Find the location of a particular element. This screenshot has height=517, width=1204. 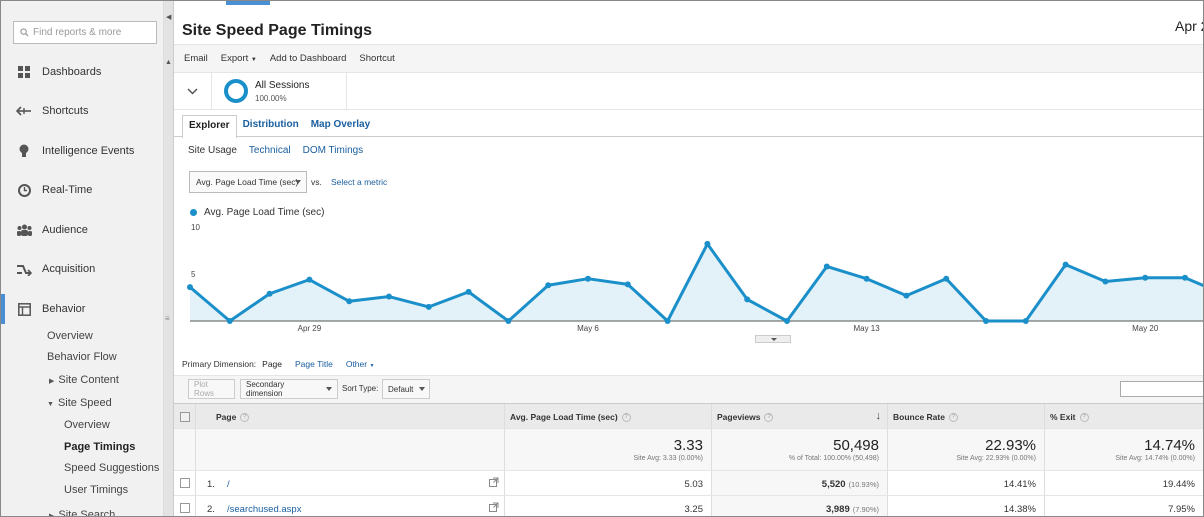

sort-type-select: Default is located at coordinates (406, 389).